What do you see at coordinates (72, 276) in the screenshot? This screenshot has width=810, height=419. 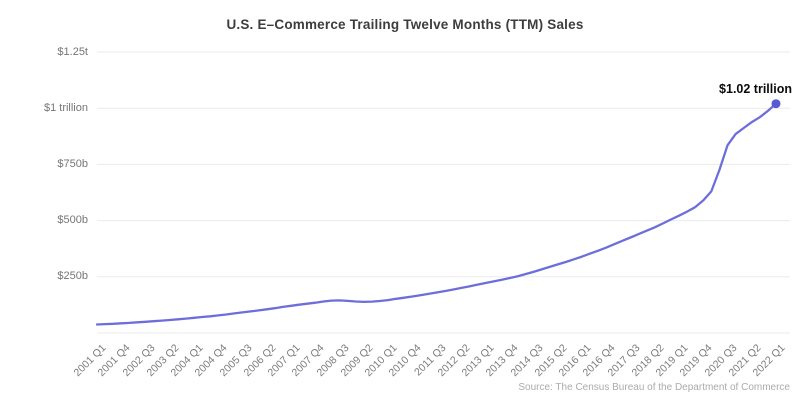 I see `y-axis-label: $250b` at bounding box center [72, 276].